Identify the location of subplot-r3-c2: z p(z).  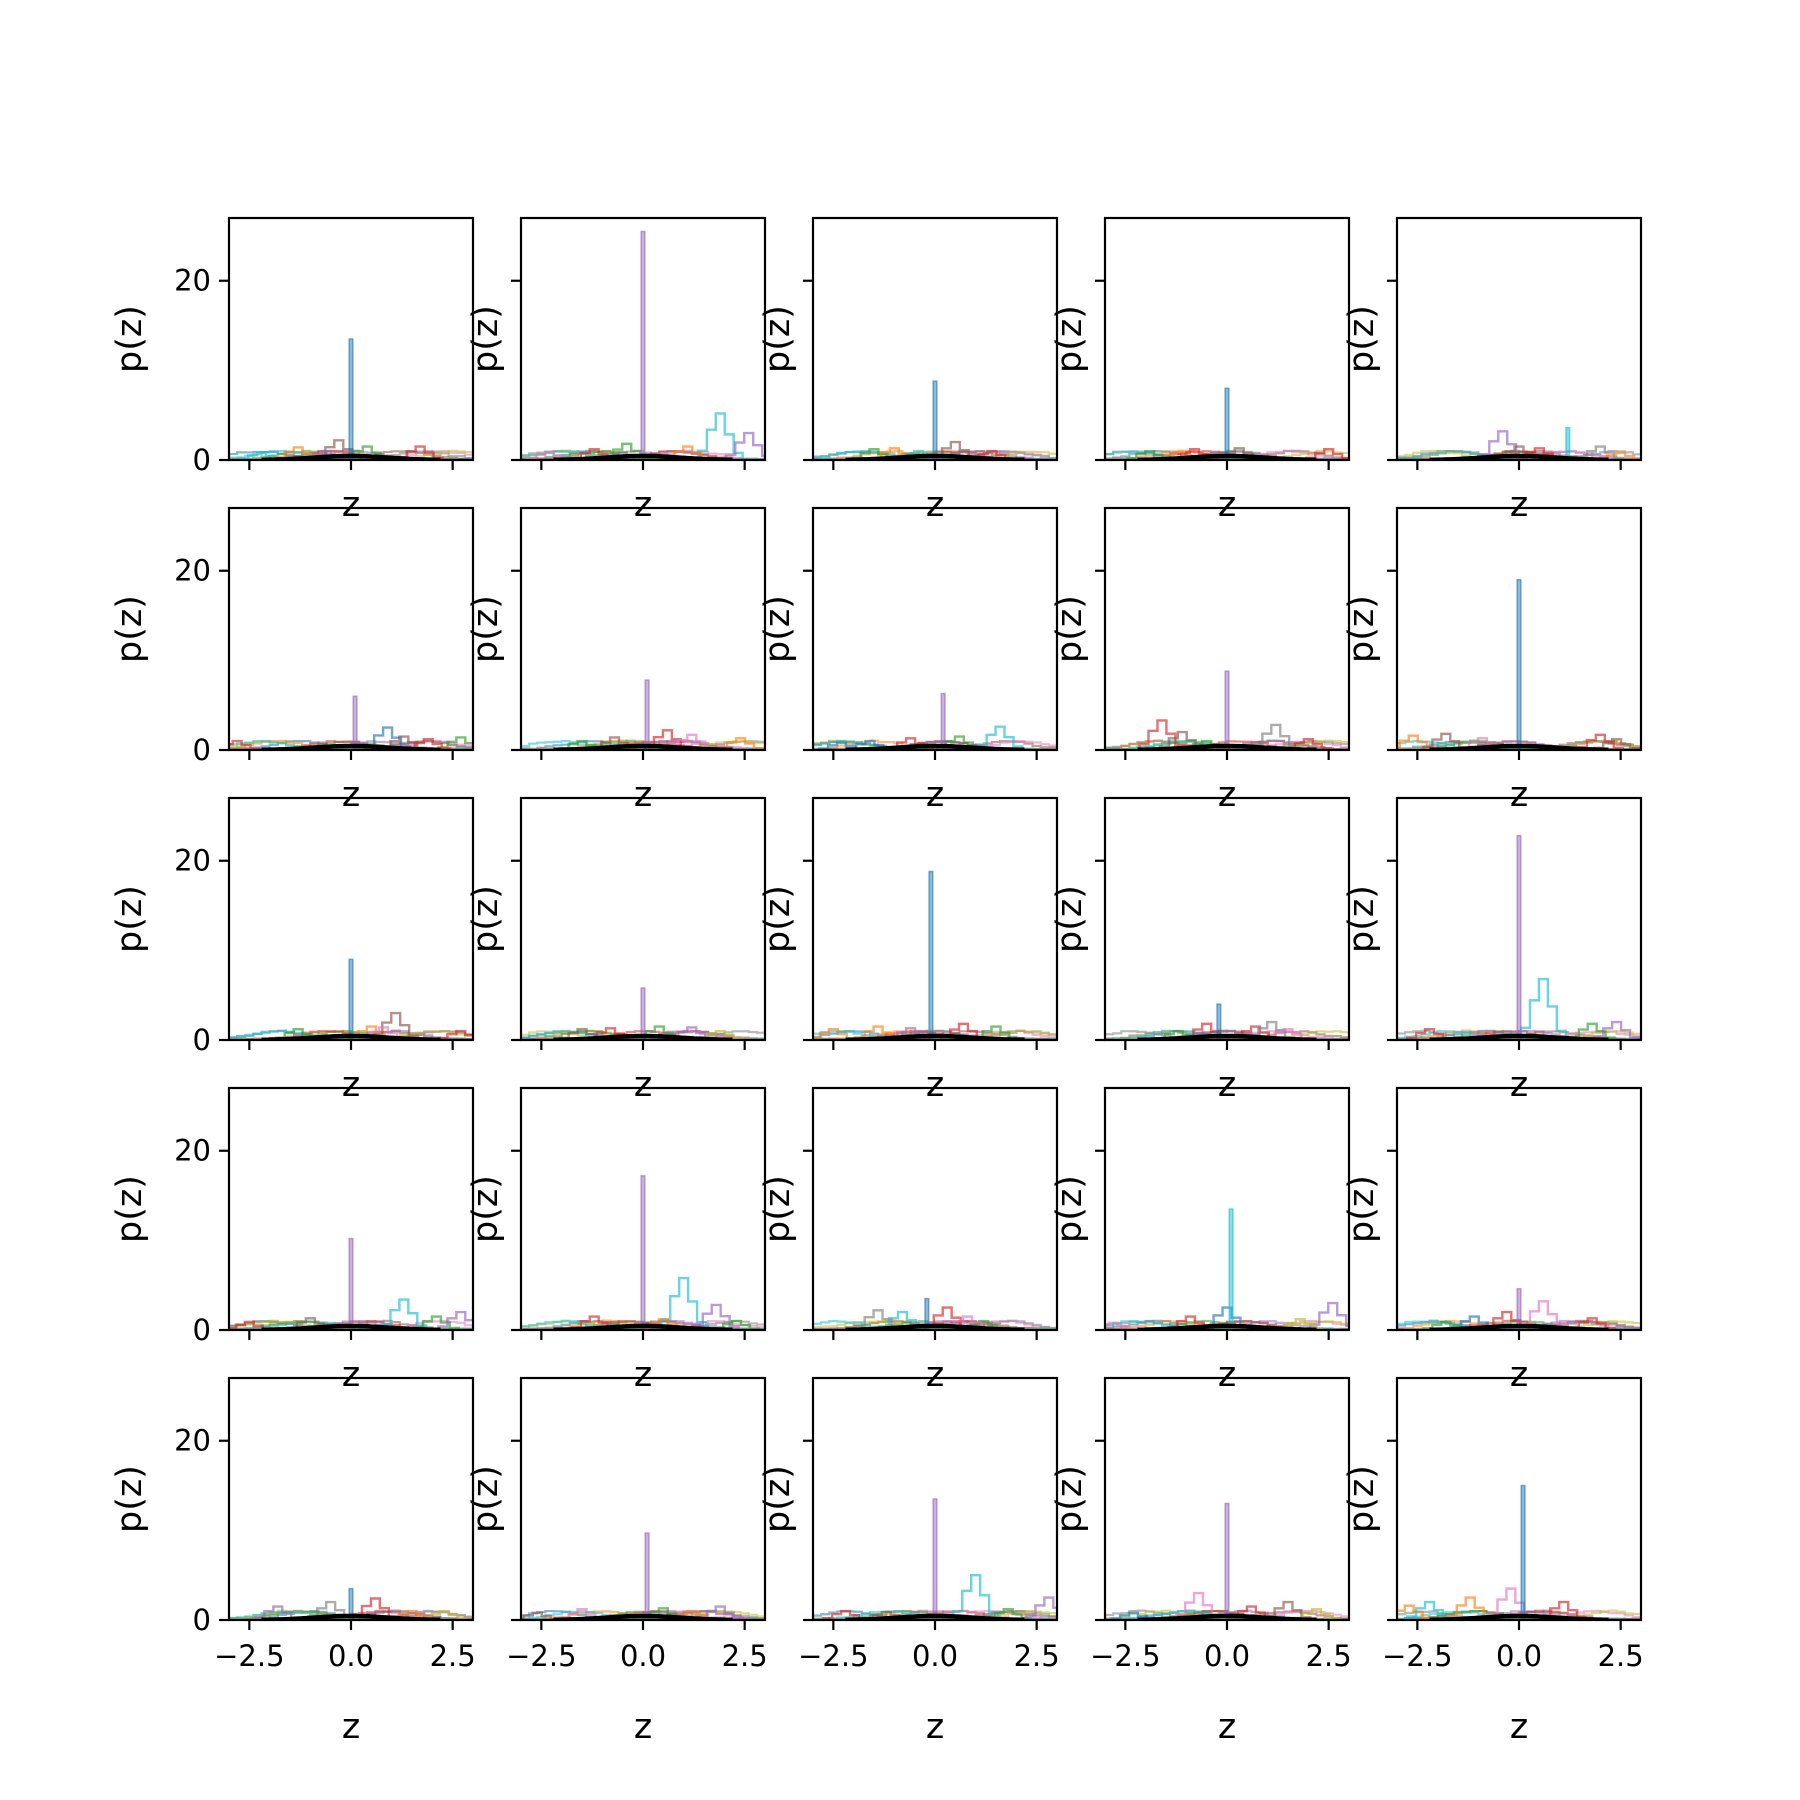
(908, 1240).